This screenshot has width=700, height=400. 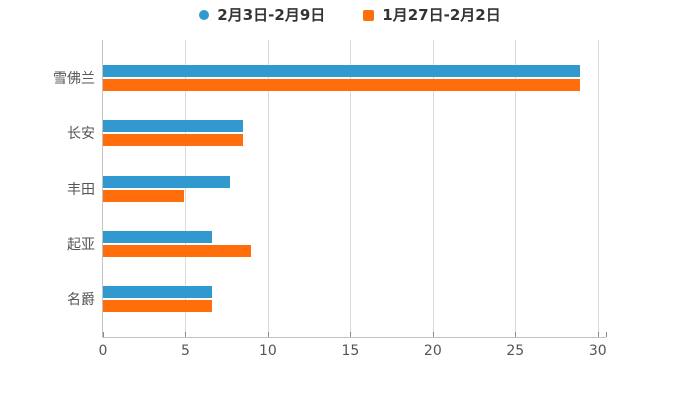 What do you see at coordinates (74, 79) in the screenshot?
I see `category-label: 雪佛兰` at bounding box center [74, 79].